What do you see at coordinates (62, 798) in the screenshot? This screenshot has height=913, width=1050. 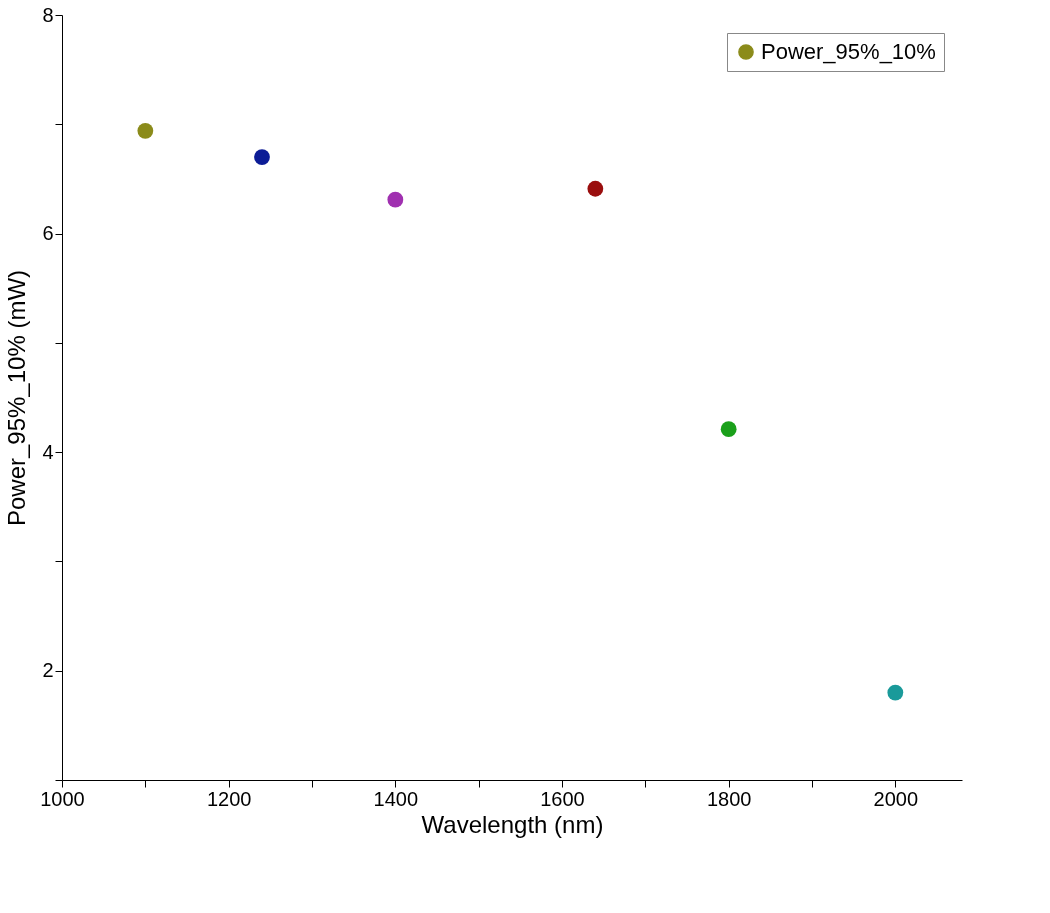 I see `x-tick-label: 1000` at bounding box center [62, 798].